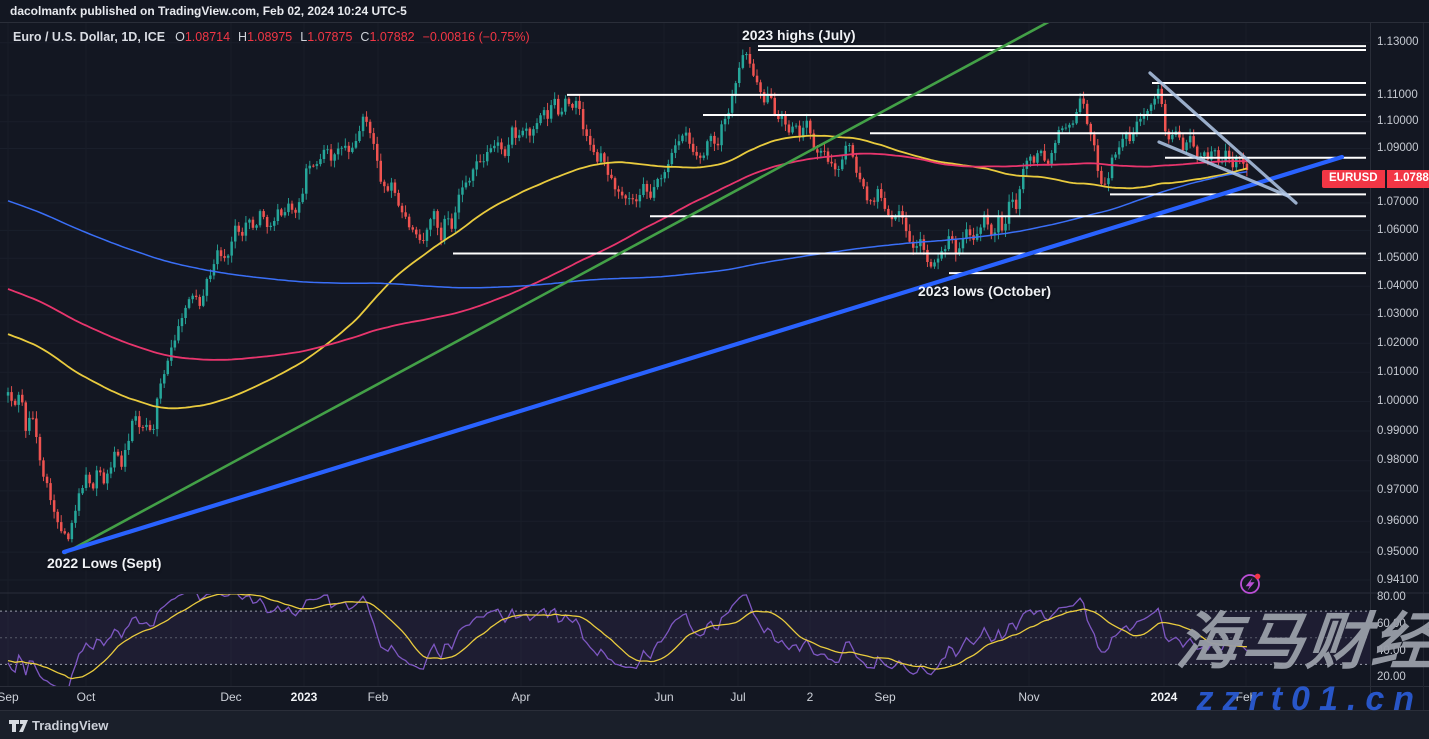  What do you see at coordinates (1164, 697) in the screenshot?
I see `time-axis-label: 2024` at bounding box center [1164, 697].